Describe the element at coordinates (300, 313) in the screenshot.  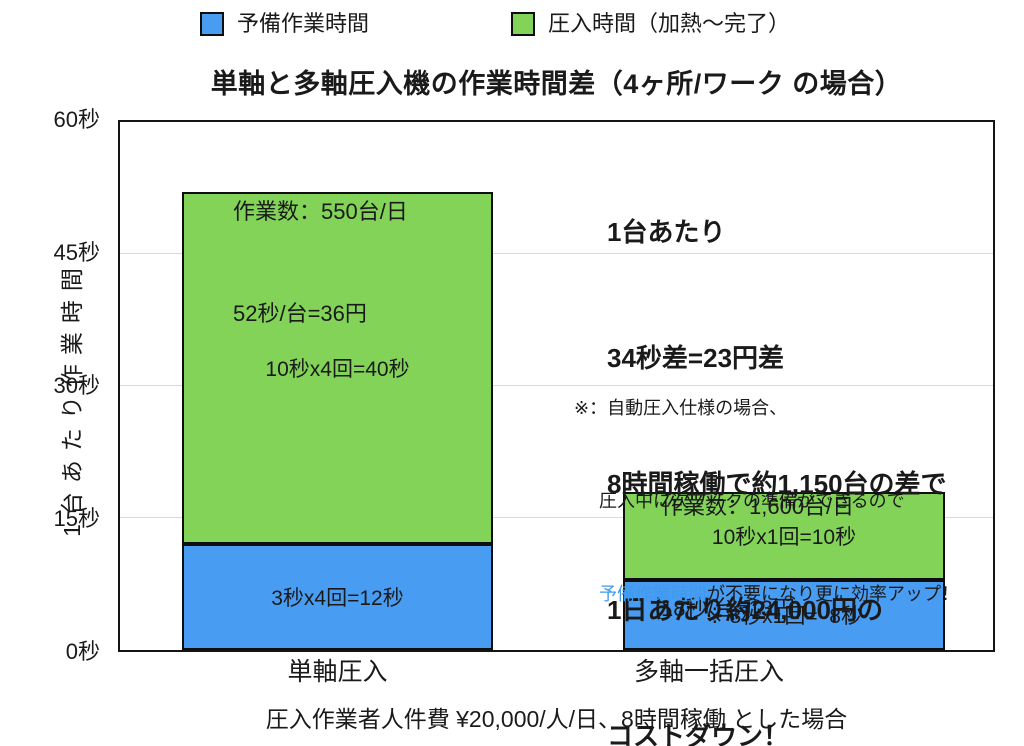
I see `single-bar-annotation-line2: 52秒/台=36円` at that location.